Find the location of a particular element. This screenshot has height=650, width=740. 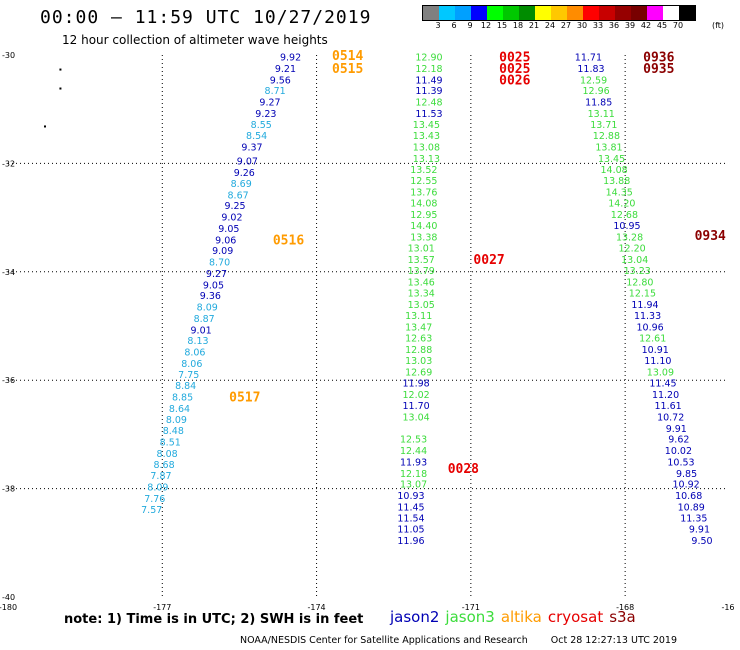

pass-time-label: 0936 is located at coordinates (658, 58).